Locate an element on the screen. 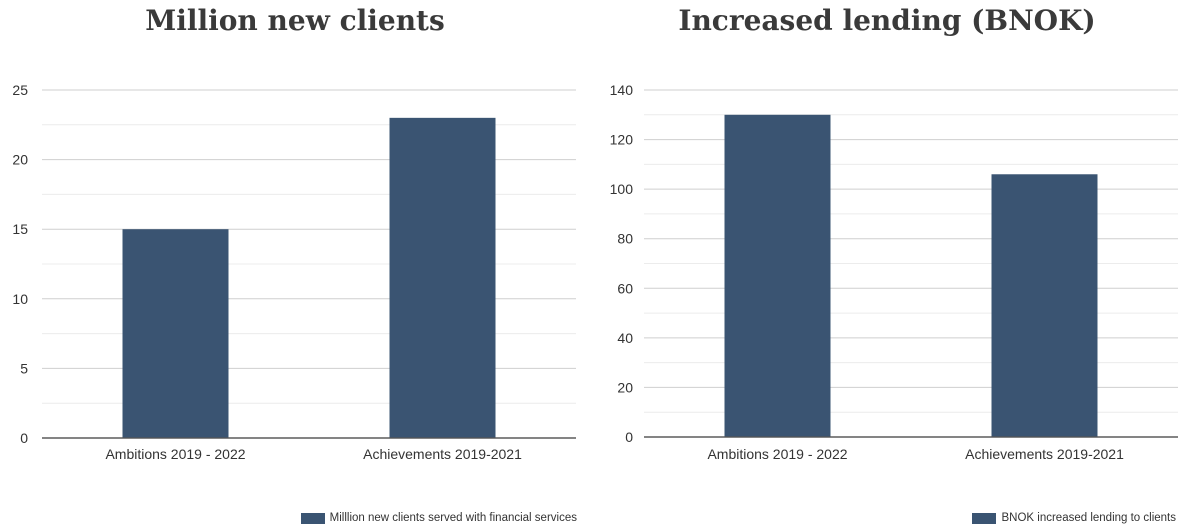 The height and width of the screenshot is (528, 1178). y-tick-label: 5 is located at coordinates (24, 368).